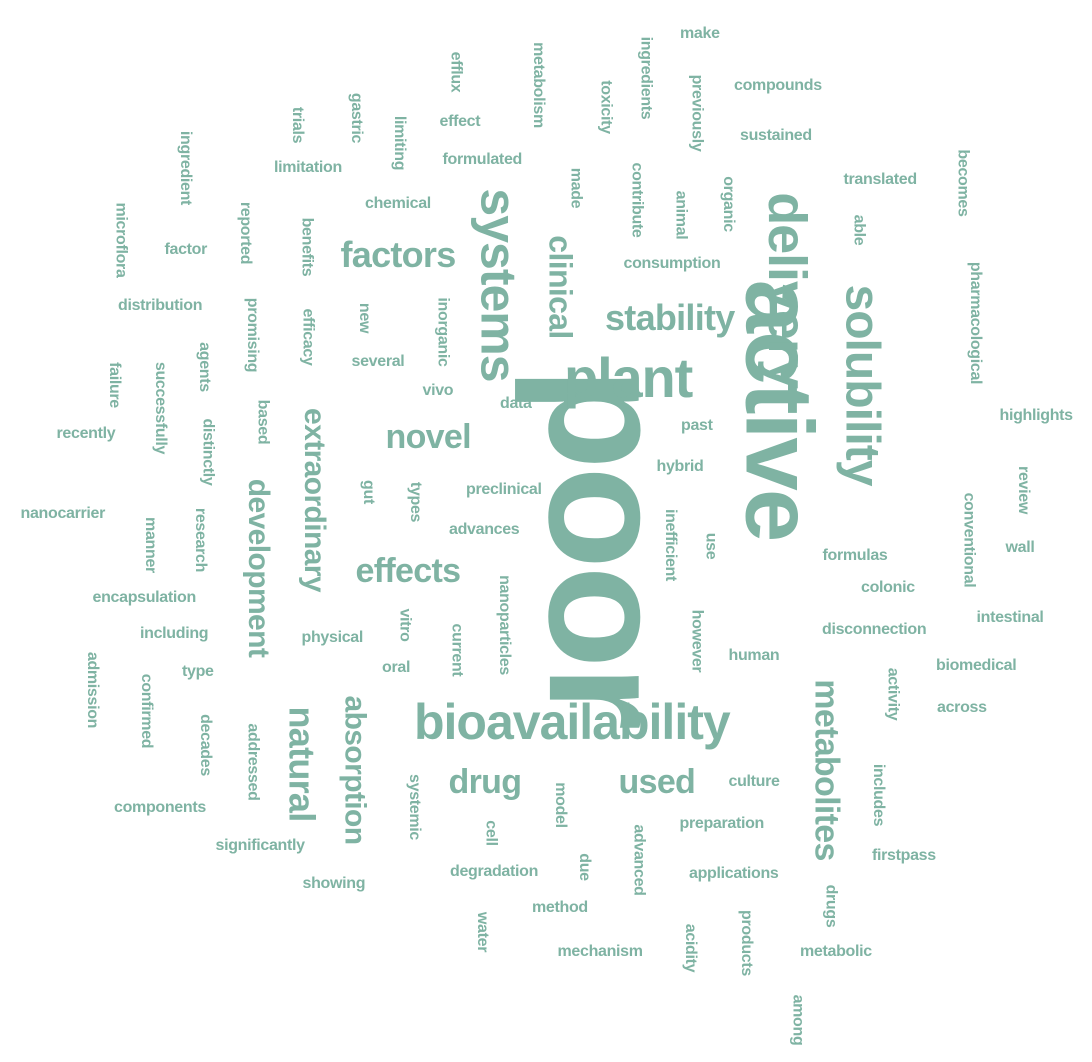 Image resolution: width=1092 pixels, height=1062 pixels. What do you see at coordinates (696, 113) in the screenshot?
I see `word-previously: previously` at bounding box center [696, 113].